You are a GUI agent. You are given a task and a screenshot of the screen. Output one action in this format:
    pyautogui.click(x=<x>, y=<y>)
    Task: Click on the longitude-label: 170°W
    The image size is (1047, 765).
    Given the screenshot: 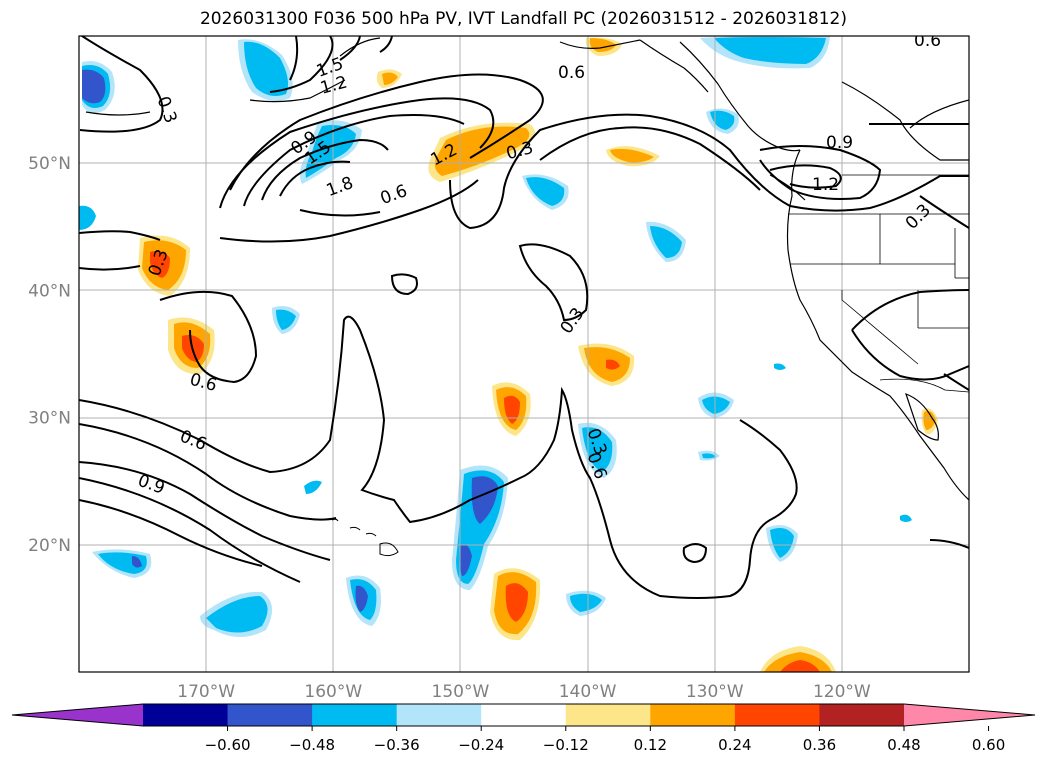 What is the action you would take?
    pyautogui.click(x=206, y=692)
    